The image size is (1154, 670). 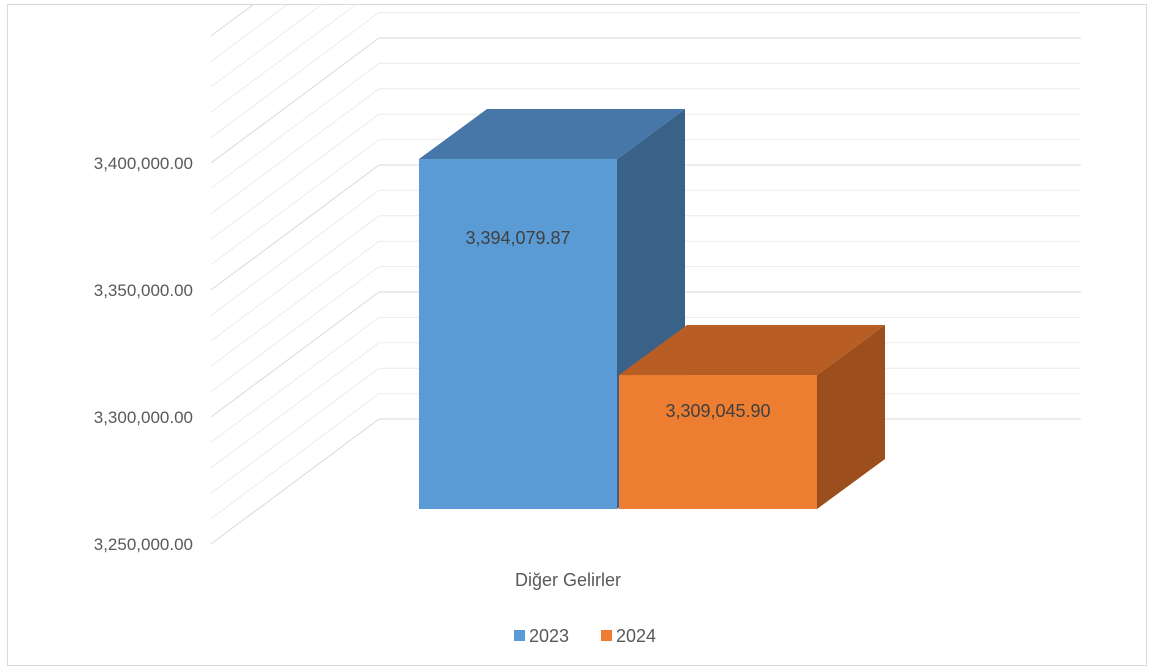 What do you see at coordinates (519, 635) in the screenshot?
I see `legend-swatch-2023` at bounding box center [519, 635].